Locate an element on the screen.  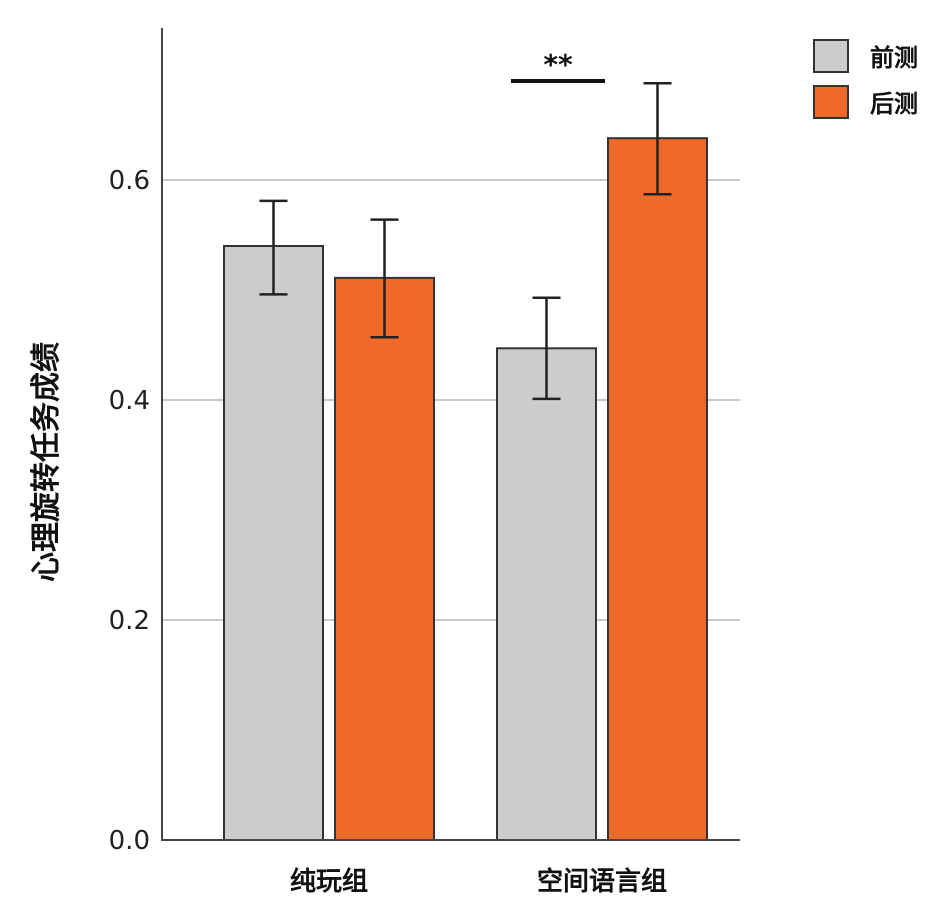
y-tick-label: 0.0 is located at coordinates (129, 841).